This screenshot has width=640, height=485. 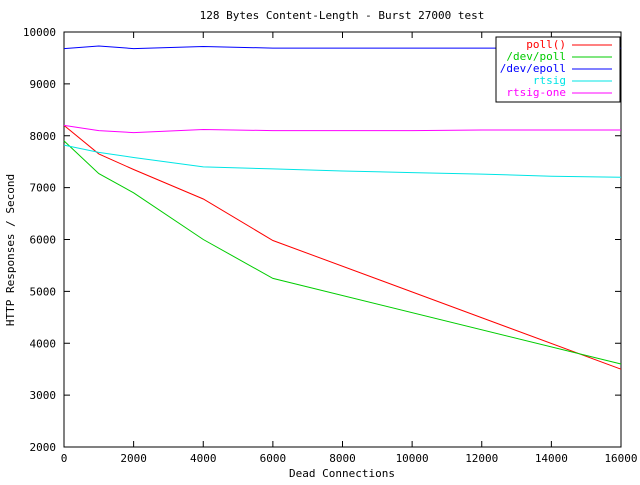 What do you see at coordinates (133, 458) in the screenshot?
I see `x-tick-label: 2000` at bounding box center [133, 458].